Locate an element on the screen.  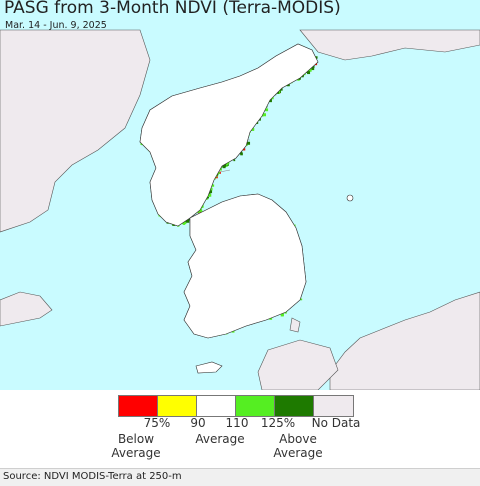
legend-tick-125: 125% is located at coordinates (278, 423).